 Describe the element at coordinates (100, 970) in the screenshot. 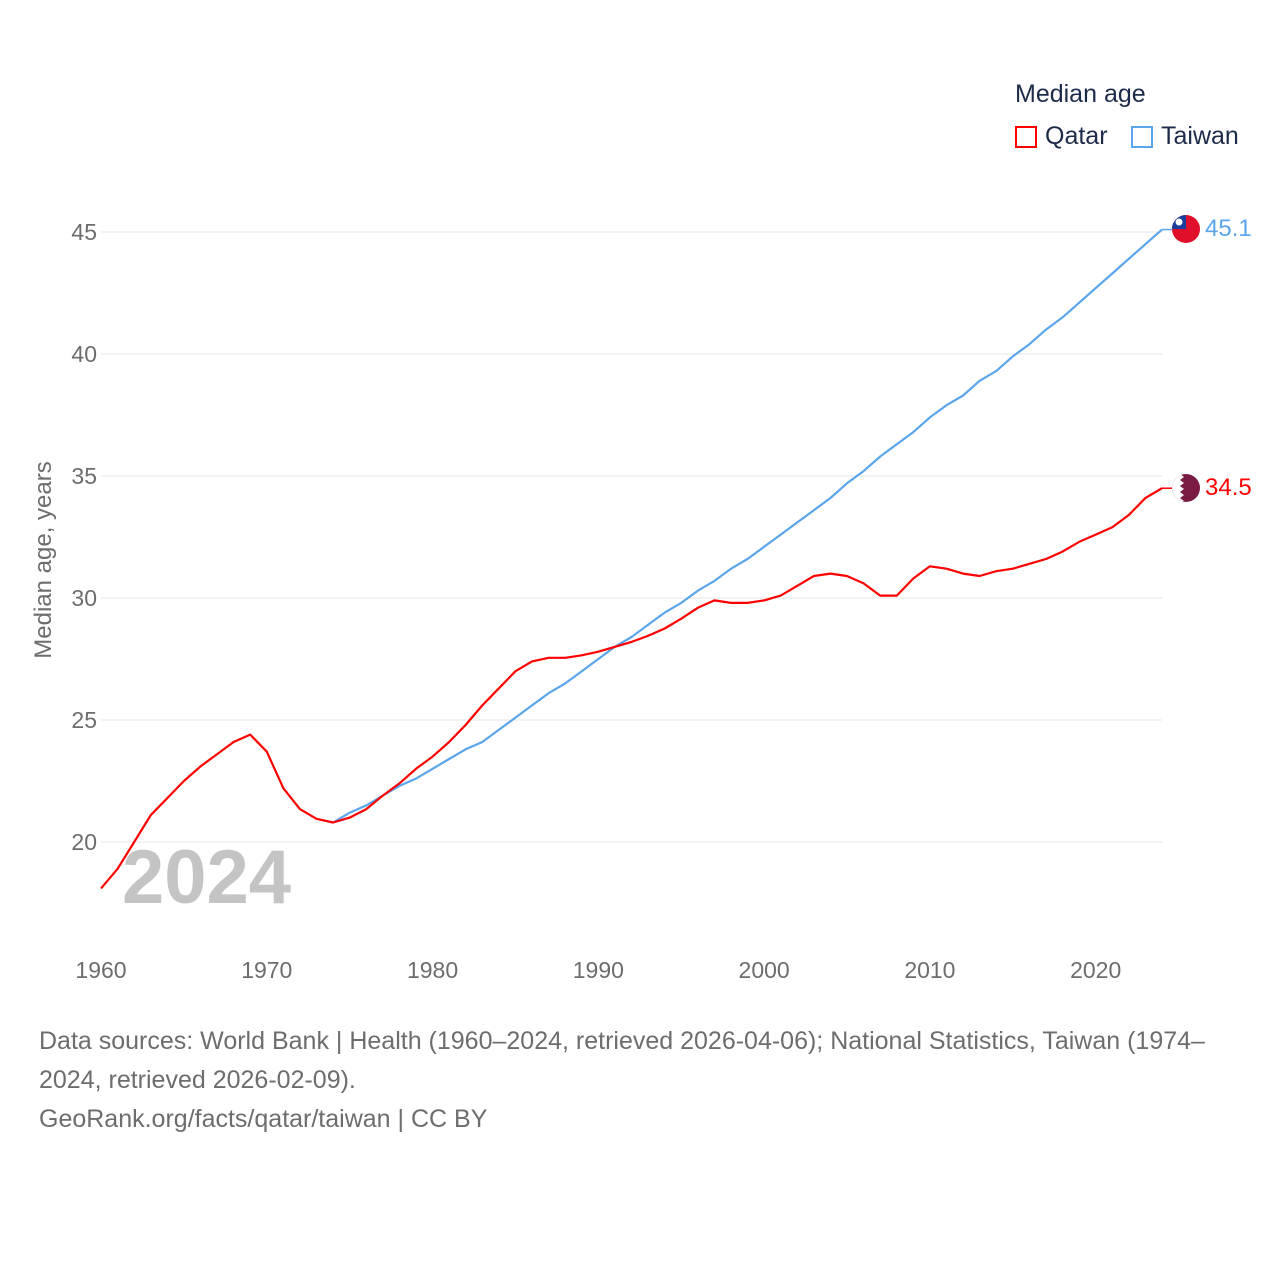

I see `x-tick-label: 1960` at that location.